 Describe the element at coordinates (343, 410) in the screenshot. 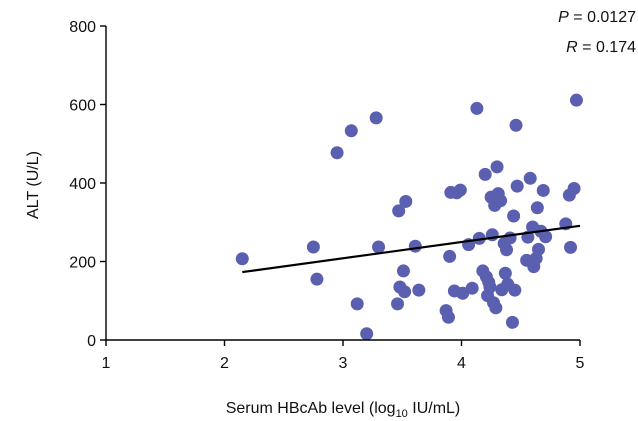

I see `x-axis-label: Serum HBcAb level (log10 IU/mL)` at that location.